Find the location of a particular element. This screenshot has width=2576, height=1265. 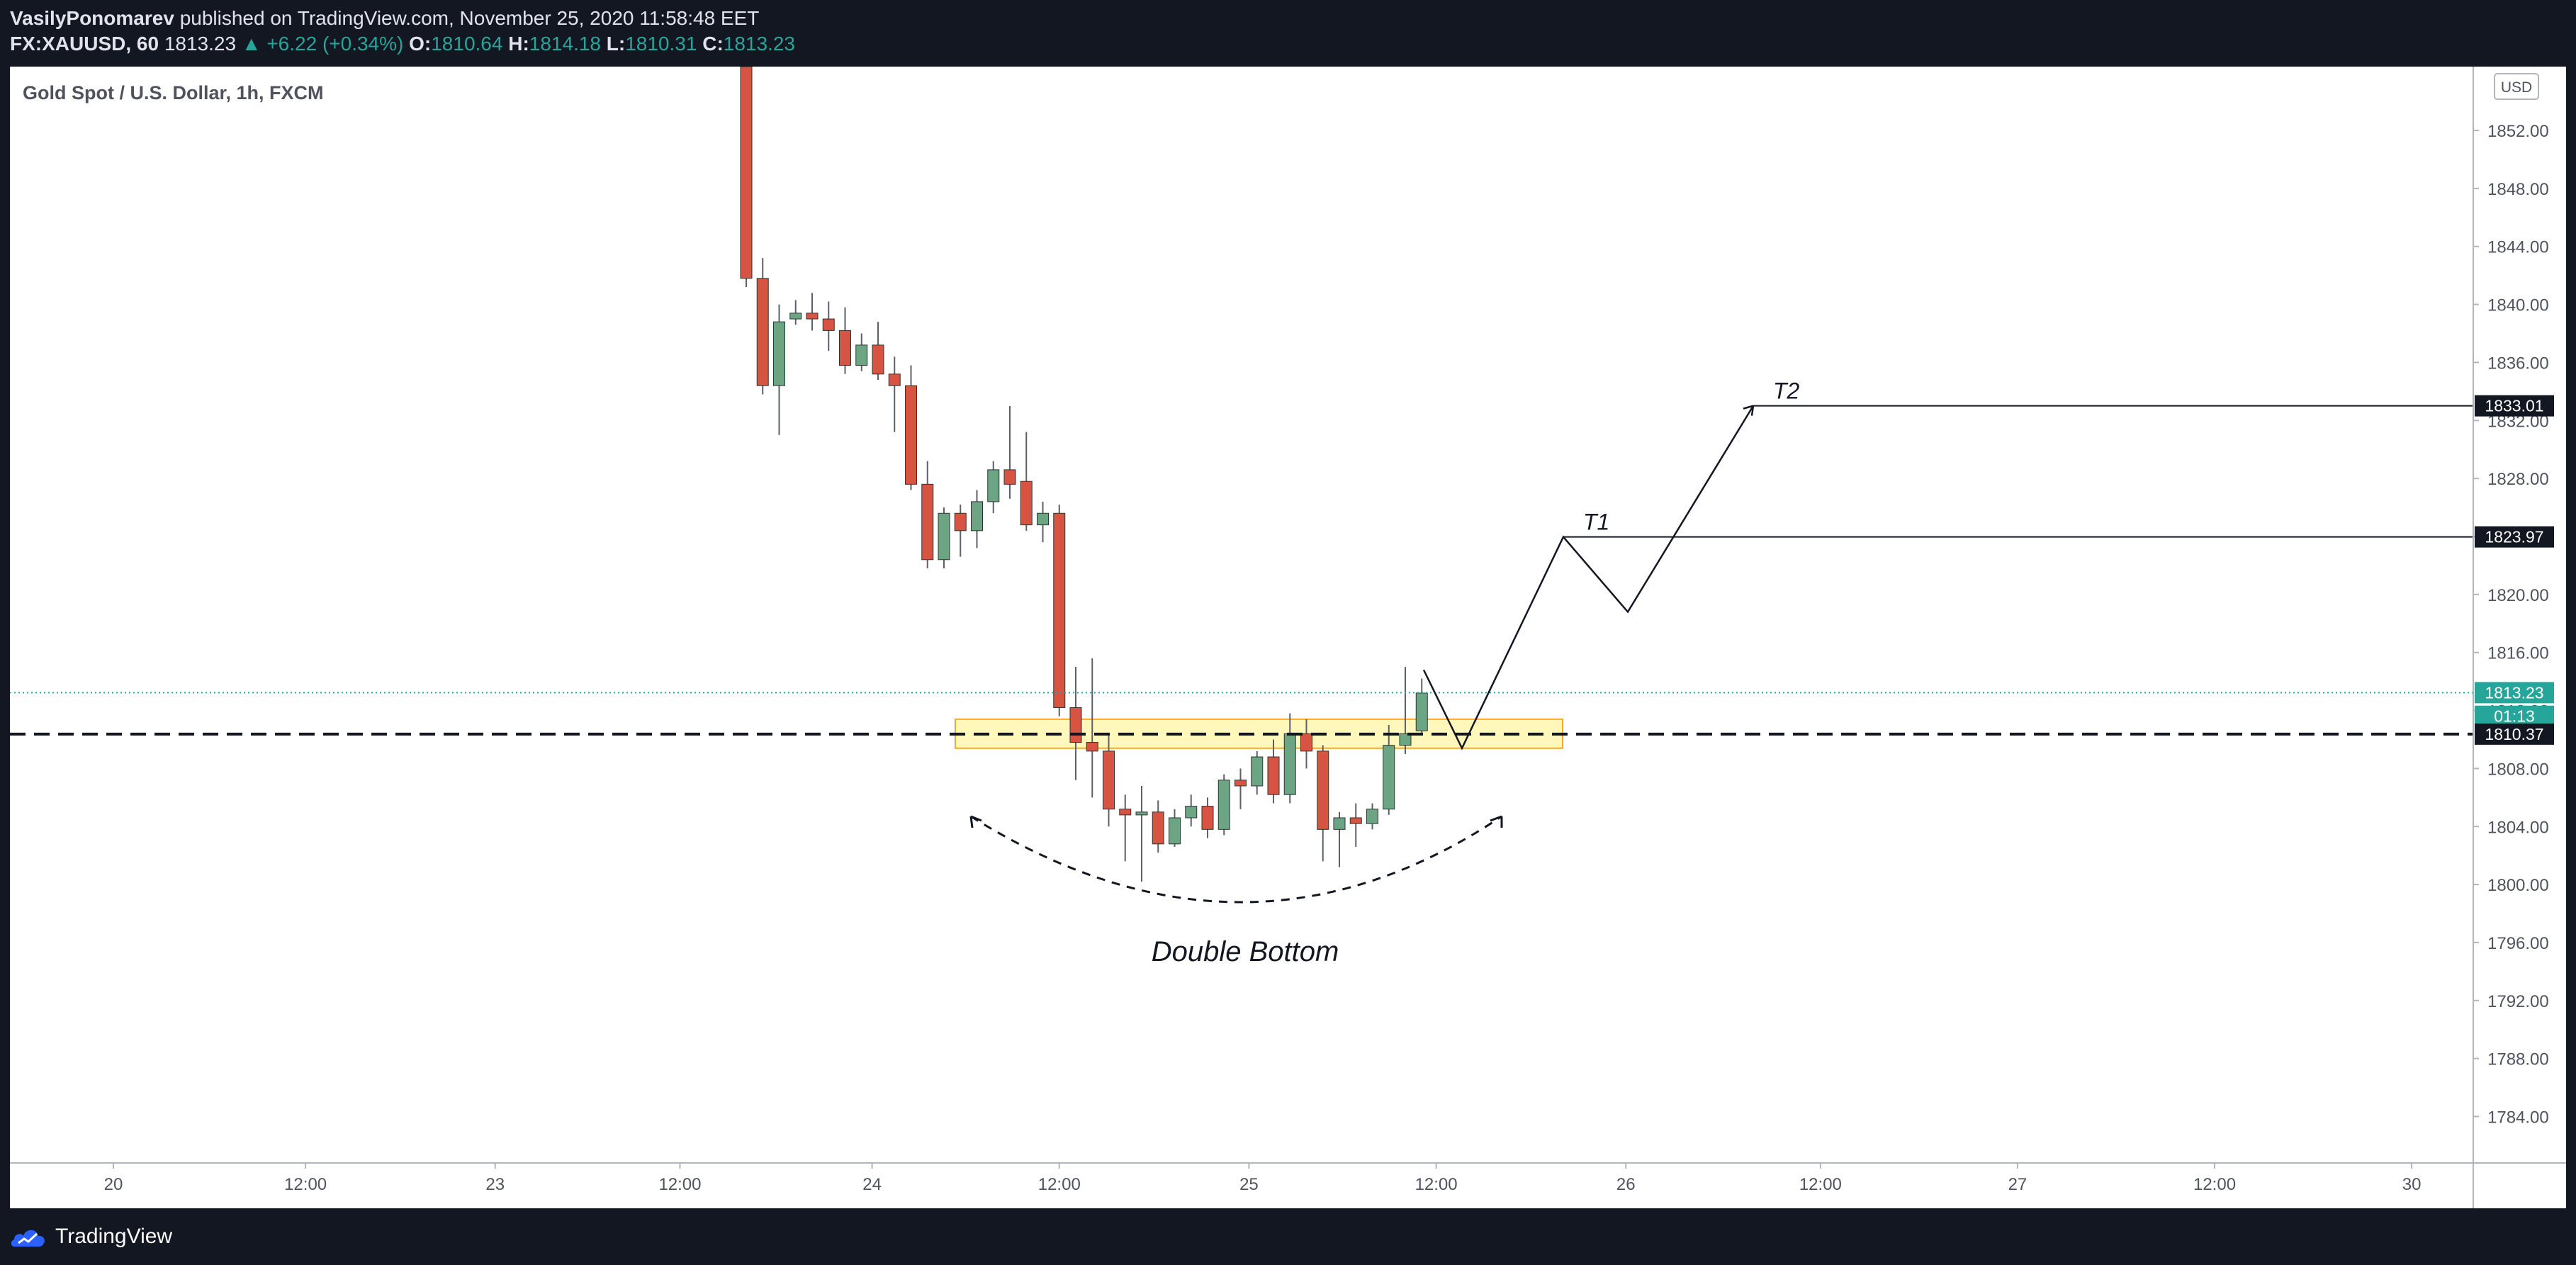

low-label: L: is located at coordinates (616, 44).